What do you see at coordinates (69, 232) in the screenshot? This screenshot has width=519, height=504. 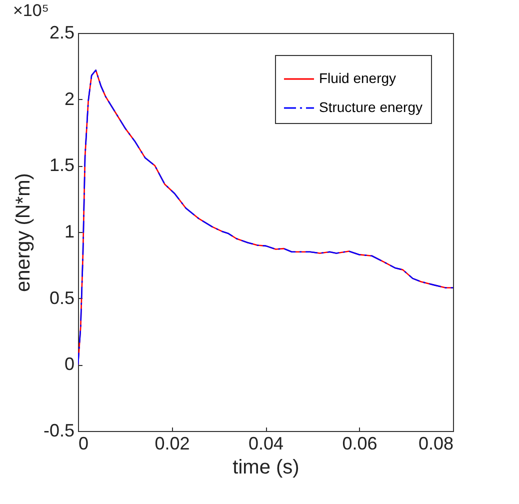 I see `y-tick-label: 1` at bounding box center [69, 232].